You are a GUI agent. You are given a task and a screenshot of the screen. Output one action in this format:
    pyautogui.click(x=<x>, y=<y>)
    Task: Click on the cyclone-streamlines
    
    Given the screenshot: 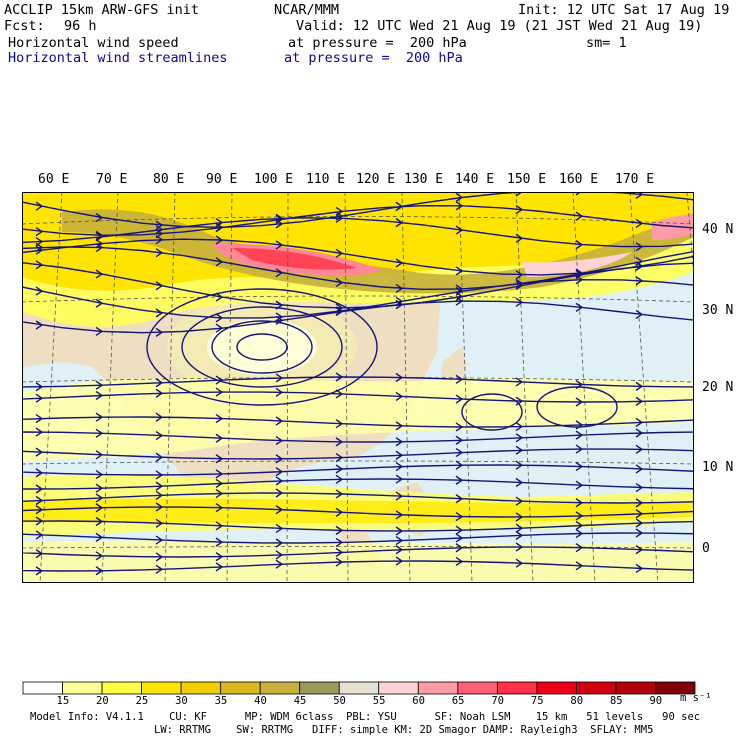 What is the action you would take?
    pyautogui.click(x=382, y=359)
    